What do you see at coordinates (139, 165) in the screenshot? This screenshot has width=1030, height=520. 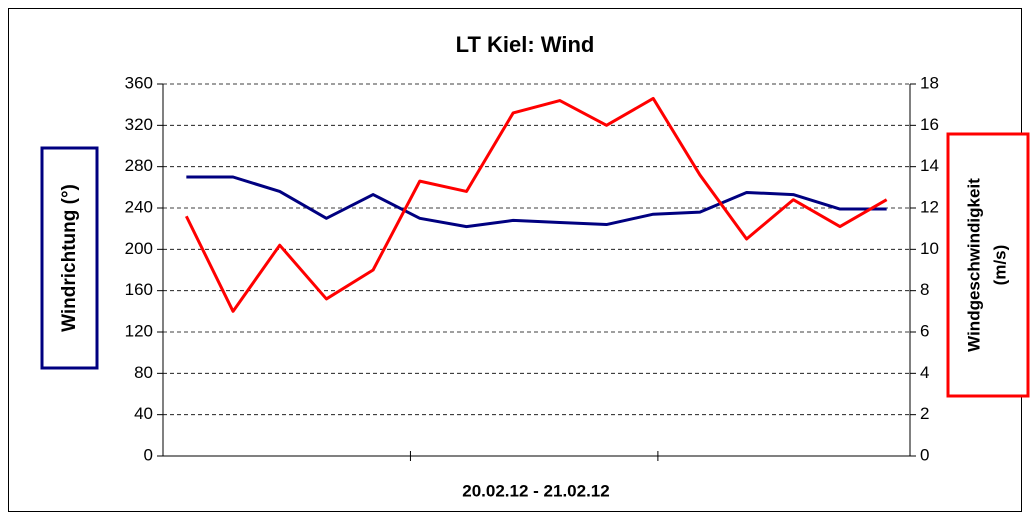 I see `y-tick-label: 280` at bounding box center [139, 165].